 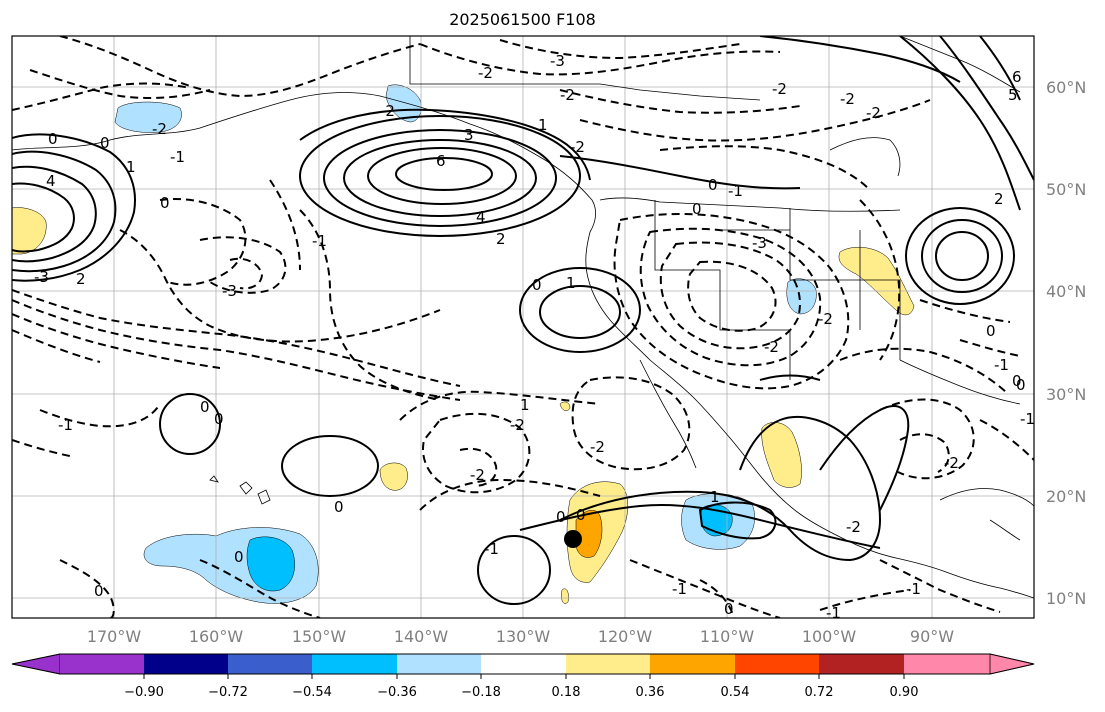 I want to click on shade-tc-orange, so click(x=589, y=533).